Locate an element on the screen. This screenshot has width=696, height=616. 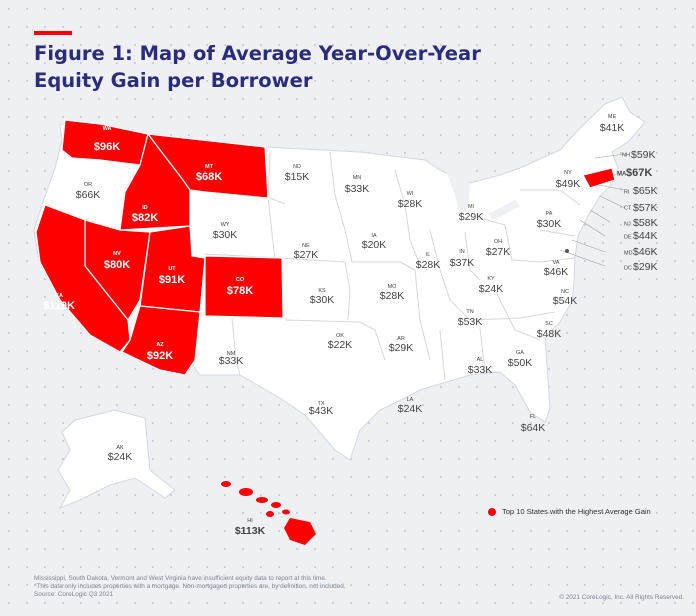
state-label-nh: NH $59K is located at coordinates (639, 155).